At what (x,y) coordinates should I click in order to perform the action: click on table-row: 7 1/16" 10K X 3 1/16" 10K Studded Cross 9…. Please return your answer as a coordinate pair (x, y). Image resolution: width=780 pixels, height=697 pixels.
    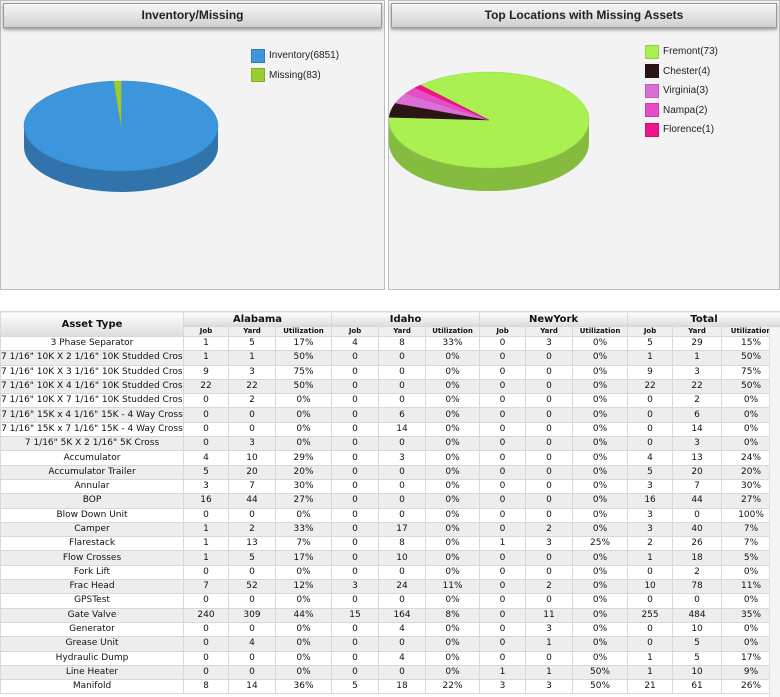
    Looking at the image, I should click on (390, 372).